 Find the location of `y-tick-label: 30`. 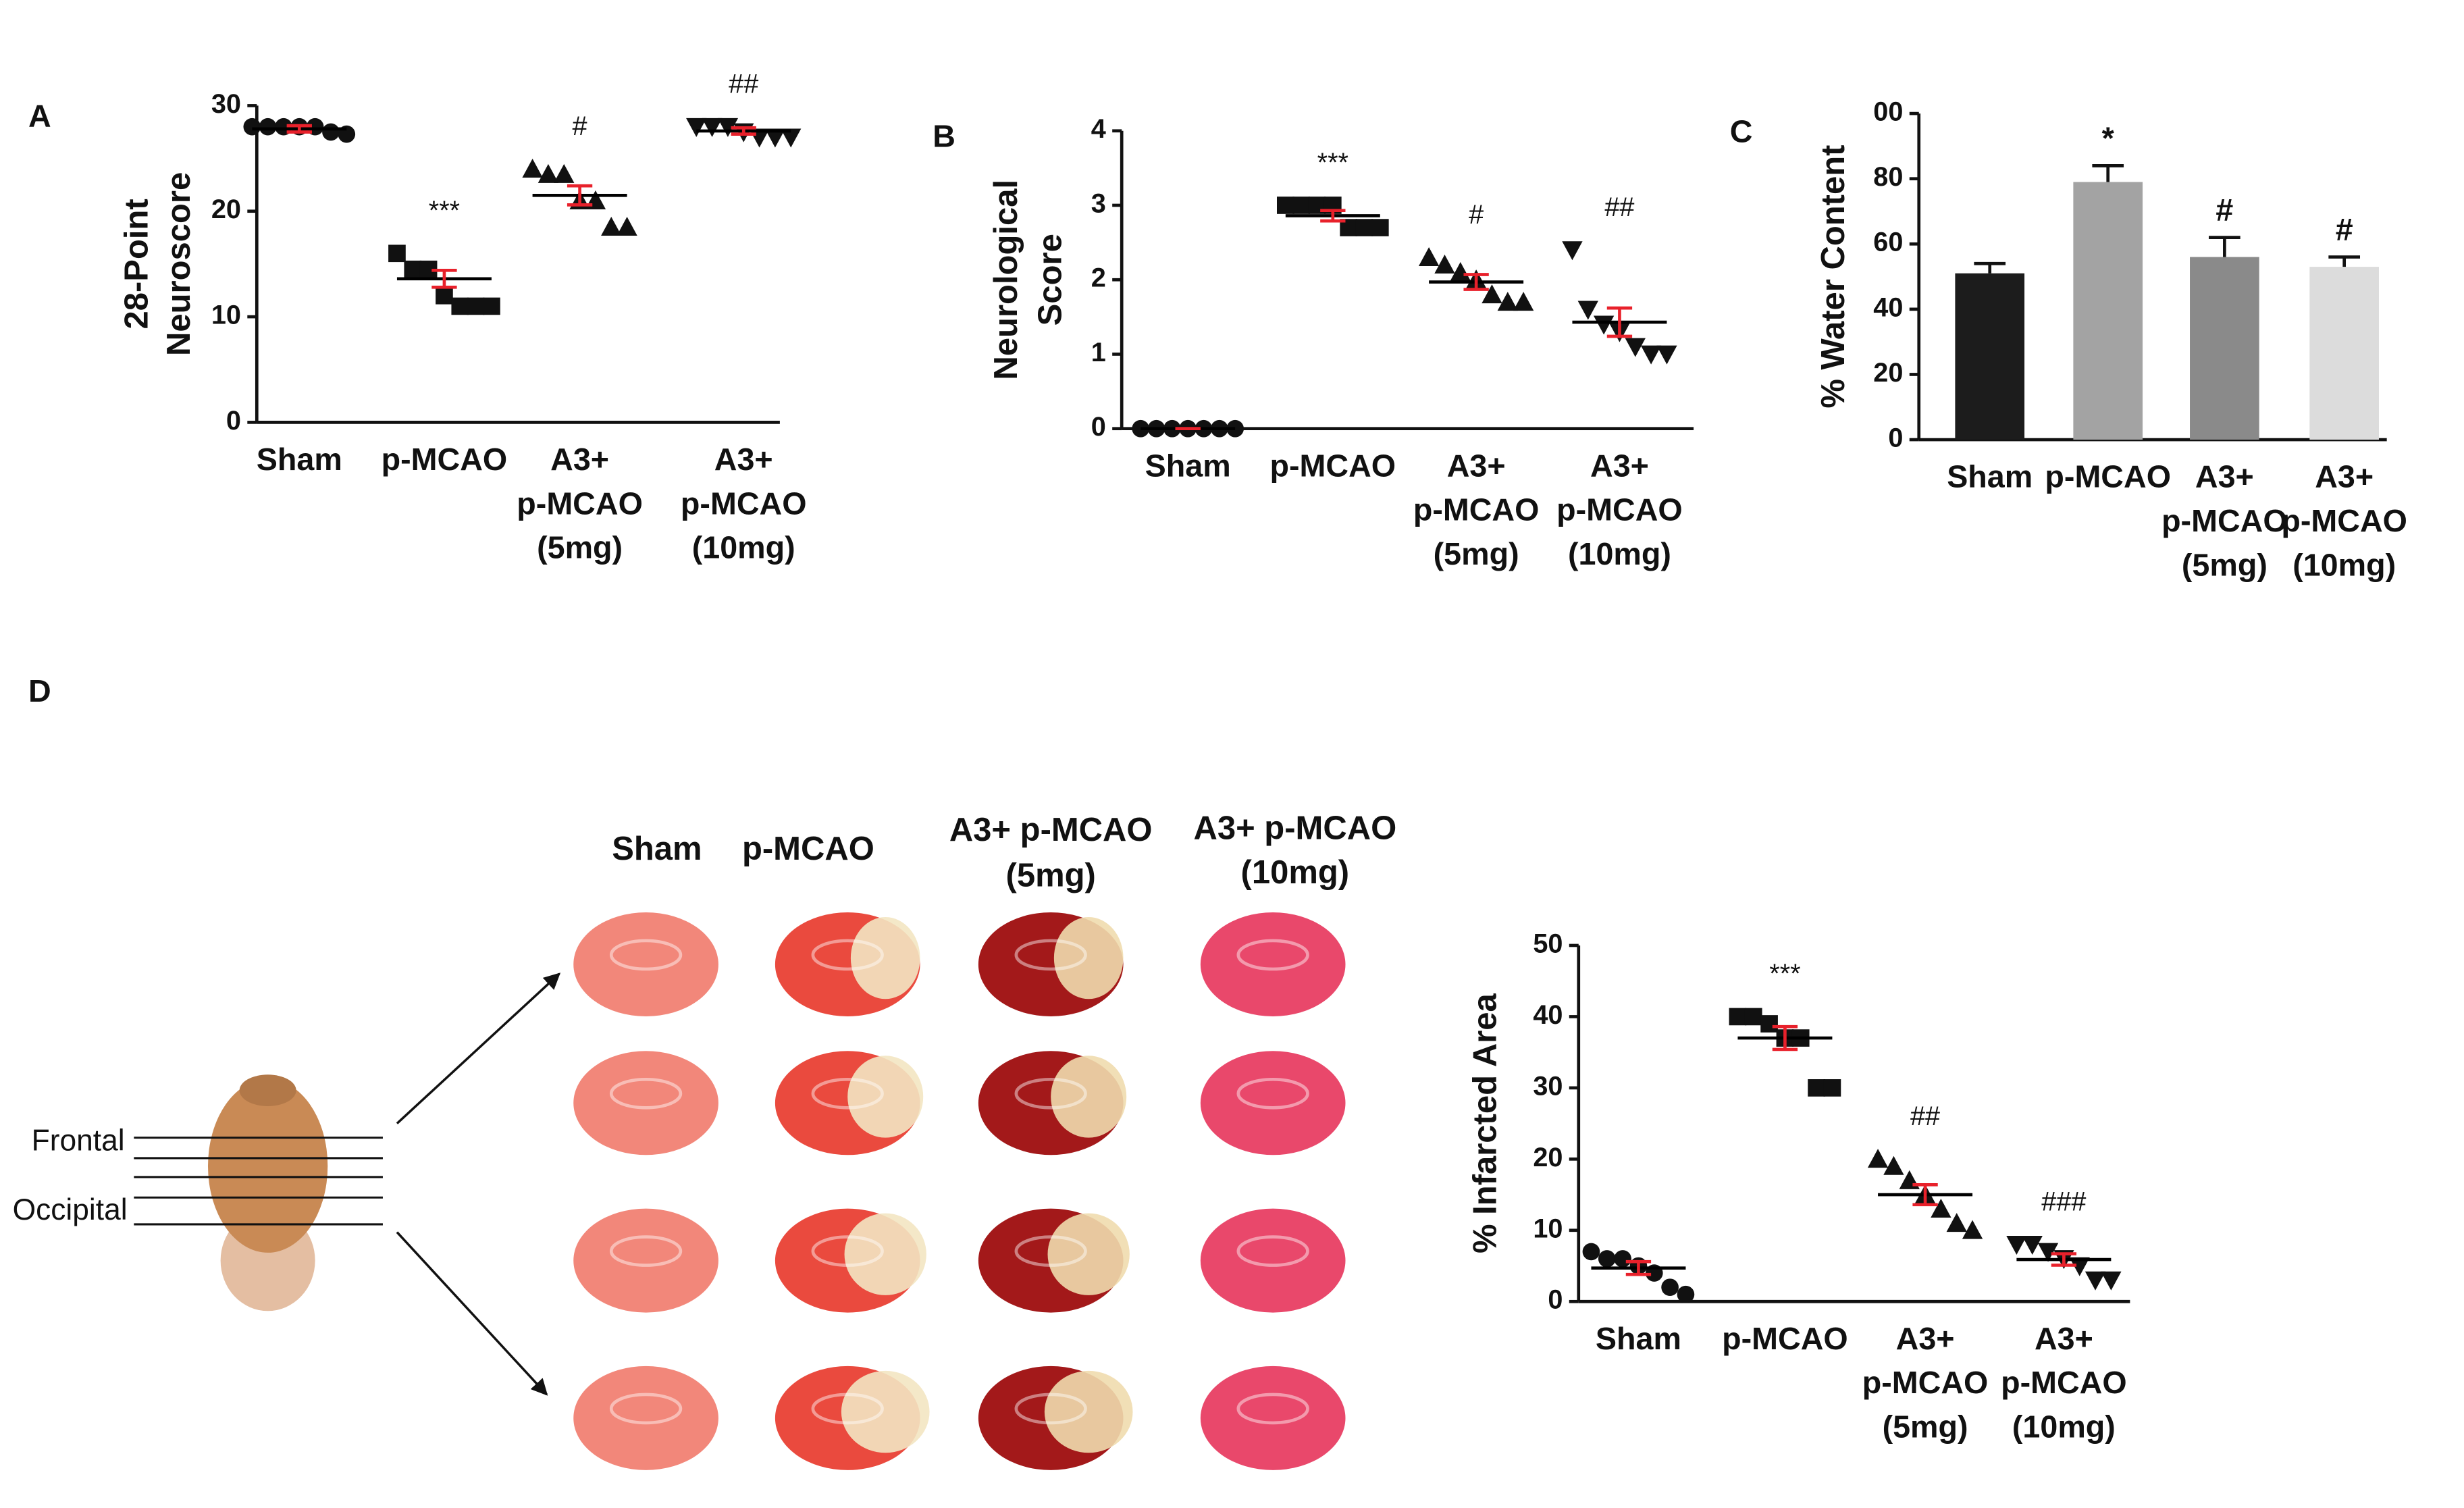

y-tick-label: 30 is located at coordinates (1548, 1086).